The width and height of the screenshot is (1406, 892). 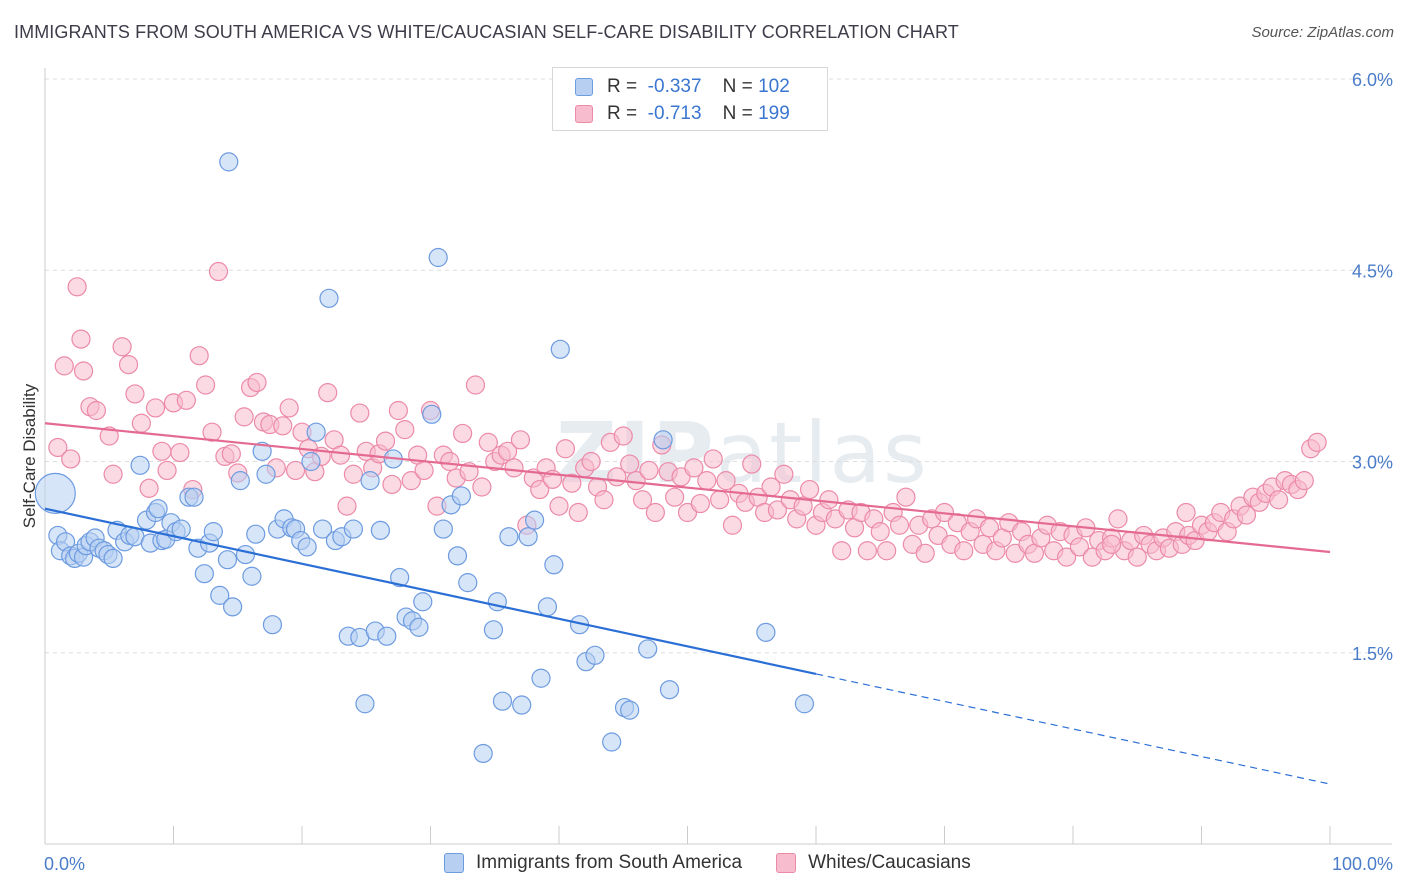 I want to click on legend-n-value: 102, so click(x=774, y=86).